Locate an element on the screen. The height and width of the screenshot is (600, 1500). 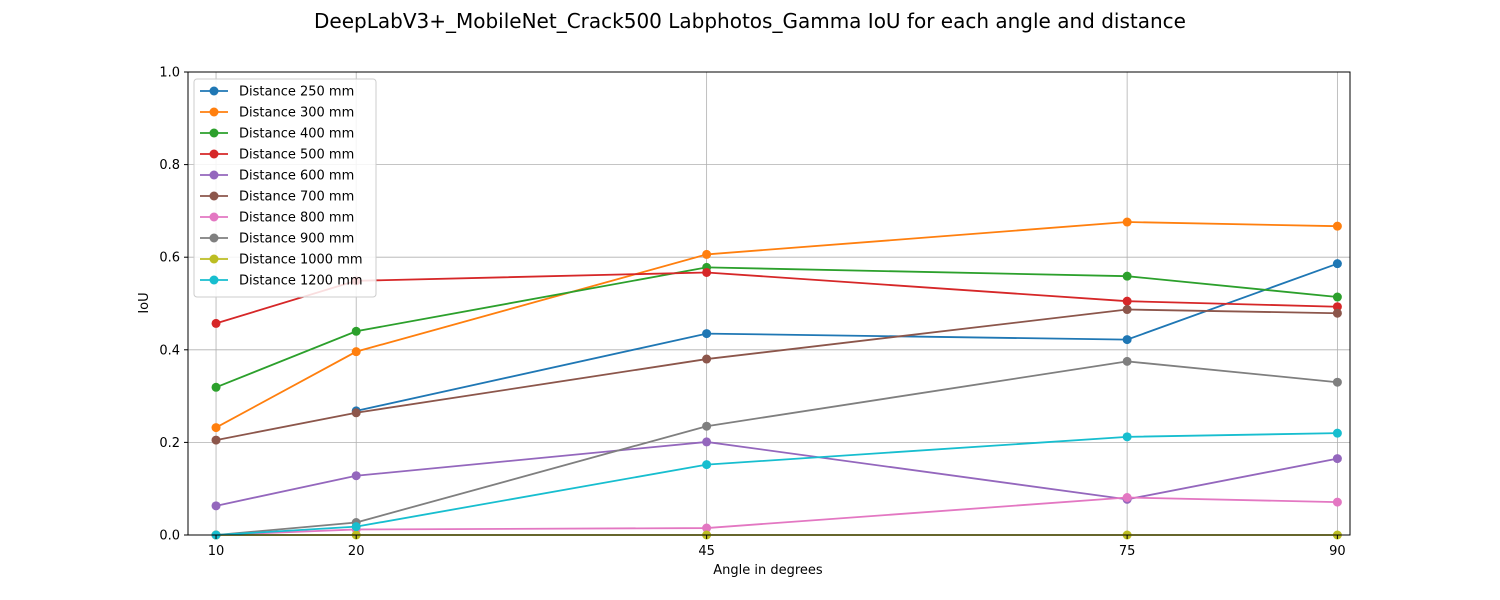
legend-item: Distance 900 mm is located at coordinates (277, 239).